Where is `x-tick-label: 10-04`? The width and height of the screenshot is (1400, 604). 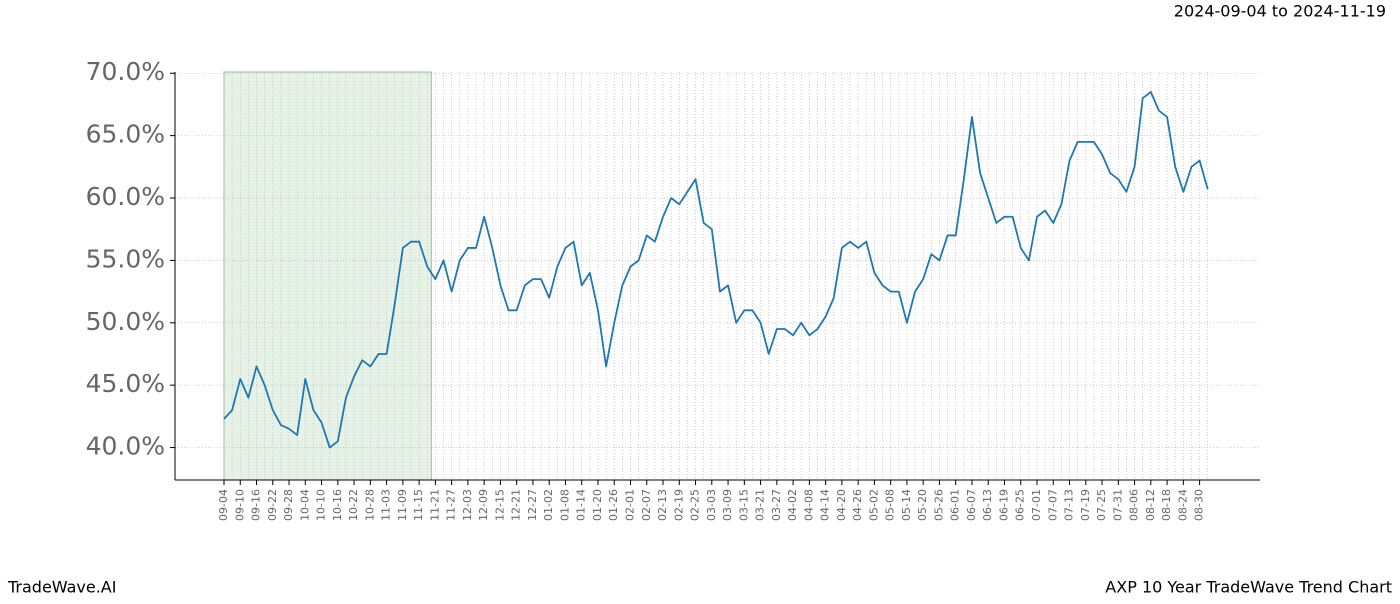
x-tick-label: 10-04 is located at coordinates (304, 505).